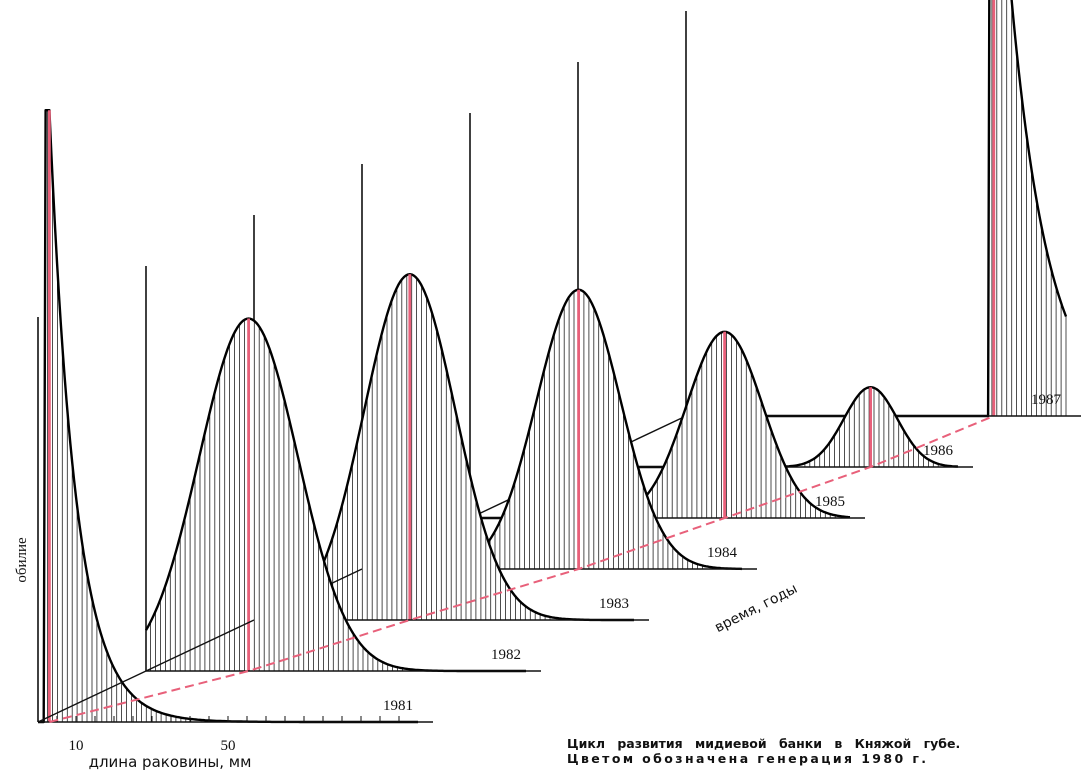 This screenshot has height=774, width=1085. What do you see at coordinates (76, 746) in the screenshot?
I see `x-tick-label-10: 10` at bounding box center [76, 746].